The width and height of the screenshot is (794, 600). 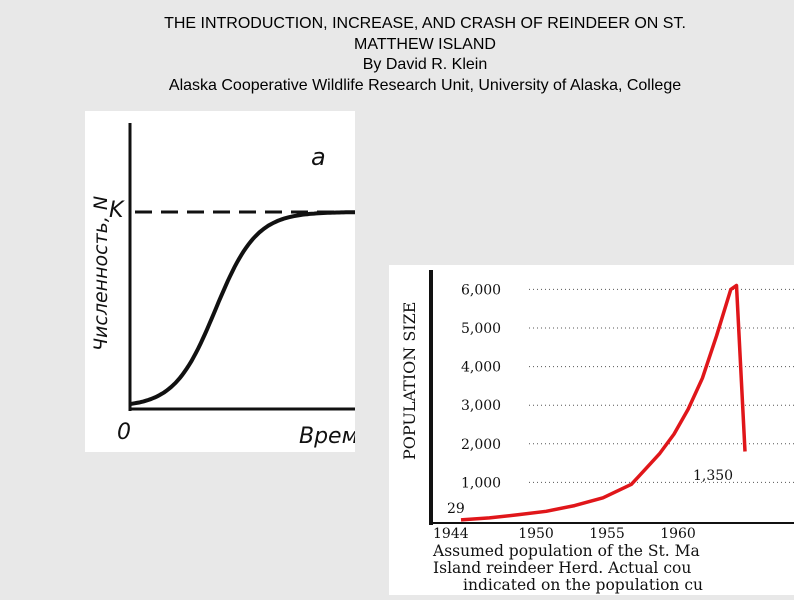 What do you see at coordinates (425, 64) in the screenshot?
I see `byline: By David R. Klein` at bounding box center [425, 64].